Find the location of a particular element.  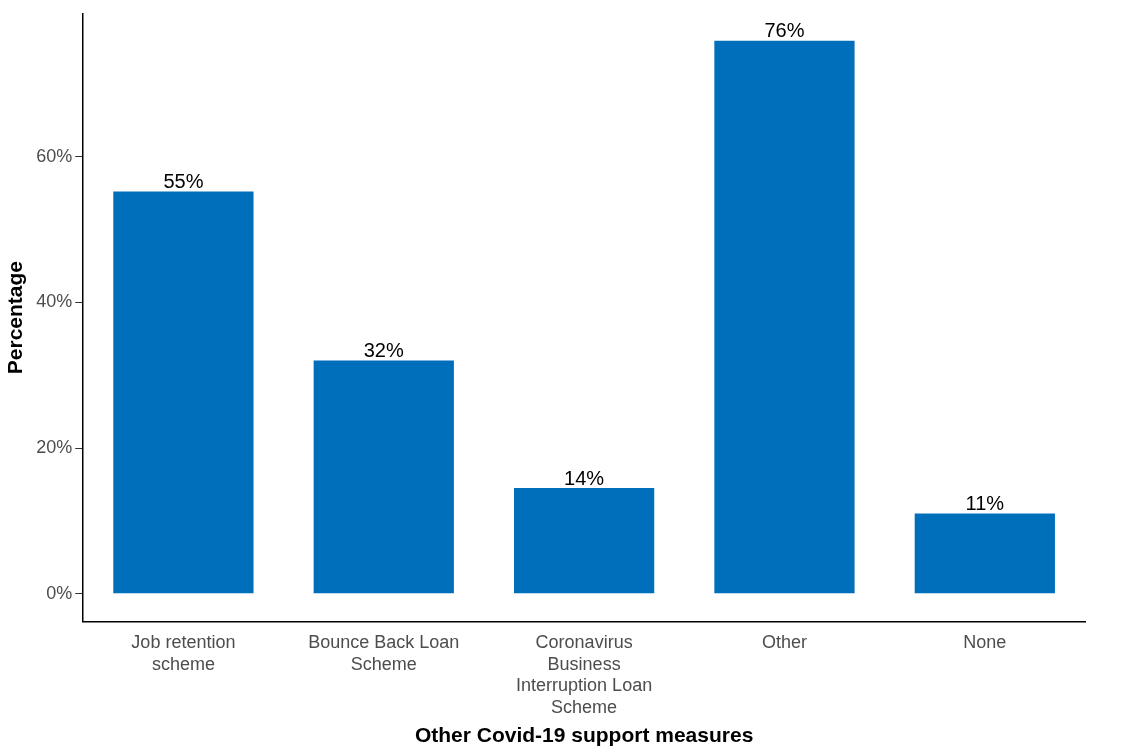

data-label: 76% is located at coordinates (784, 30).